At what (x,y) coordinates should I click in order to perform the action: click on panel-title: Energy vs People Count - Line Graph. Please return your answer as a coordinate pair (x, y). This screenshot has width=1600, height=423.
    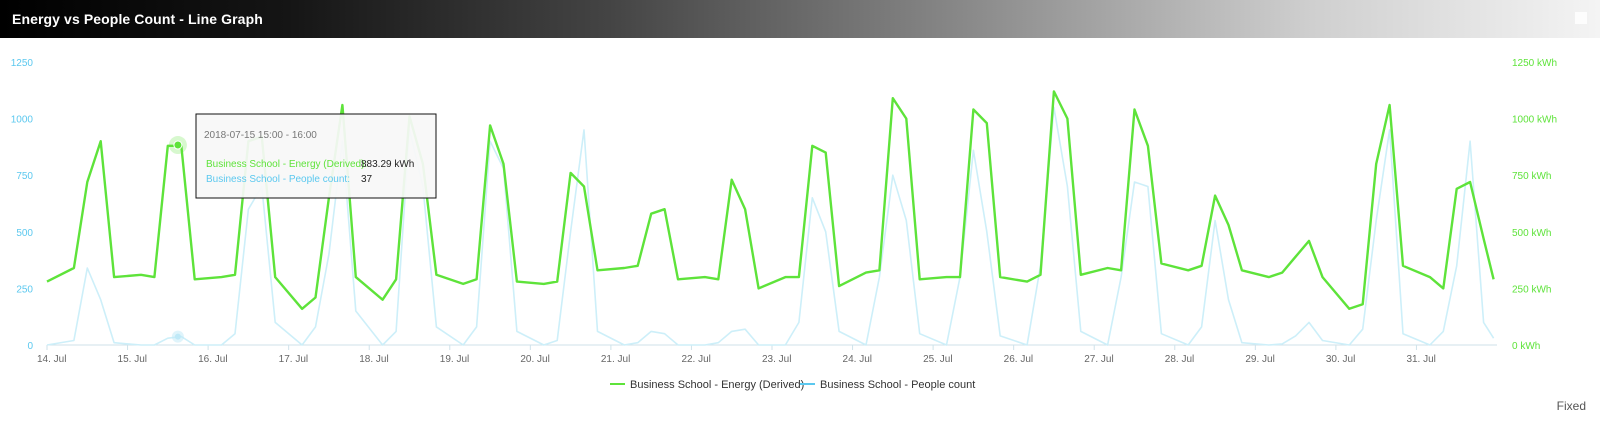
    Looking at the image, I should click on (137, 19).